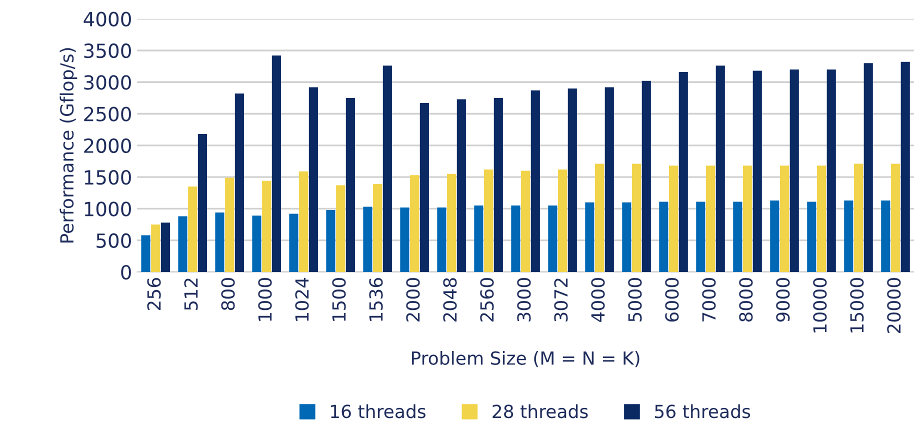 The image size is (914, 438). What do you see at coordinates (672, 300) in the screenshot?
I see `x-tick-label: 6000` at bounding box center [672, 300].